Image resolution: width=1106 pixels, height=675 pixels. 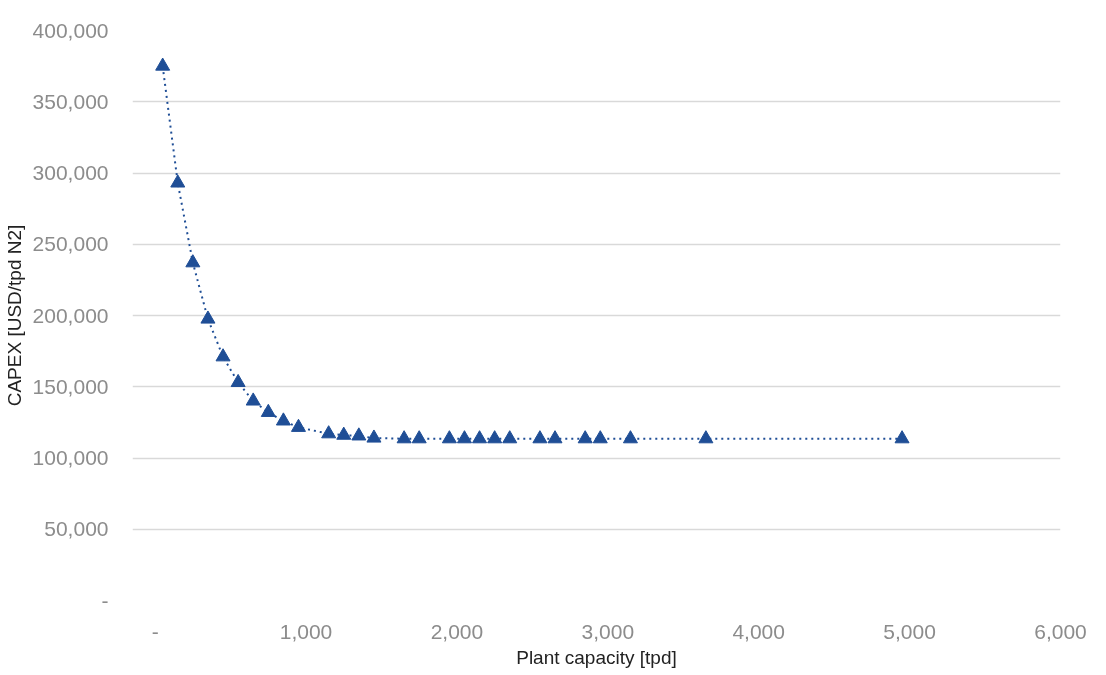 I want to click on x-tick-label: 4,000, so click(x=758, y=631).